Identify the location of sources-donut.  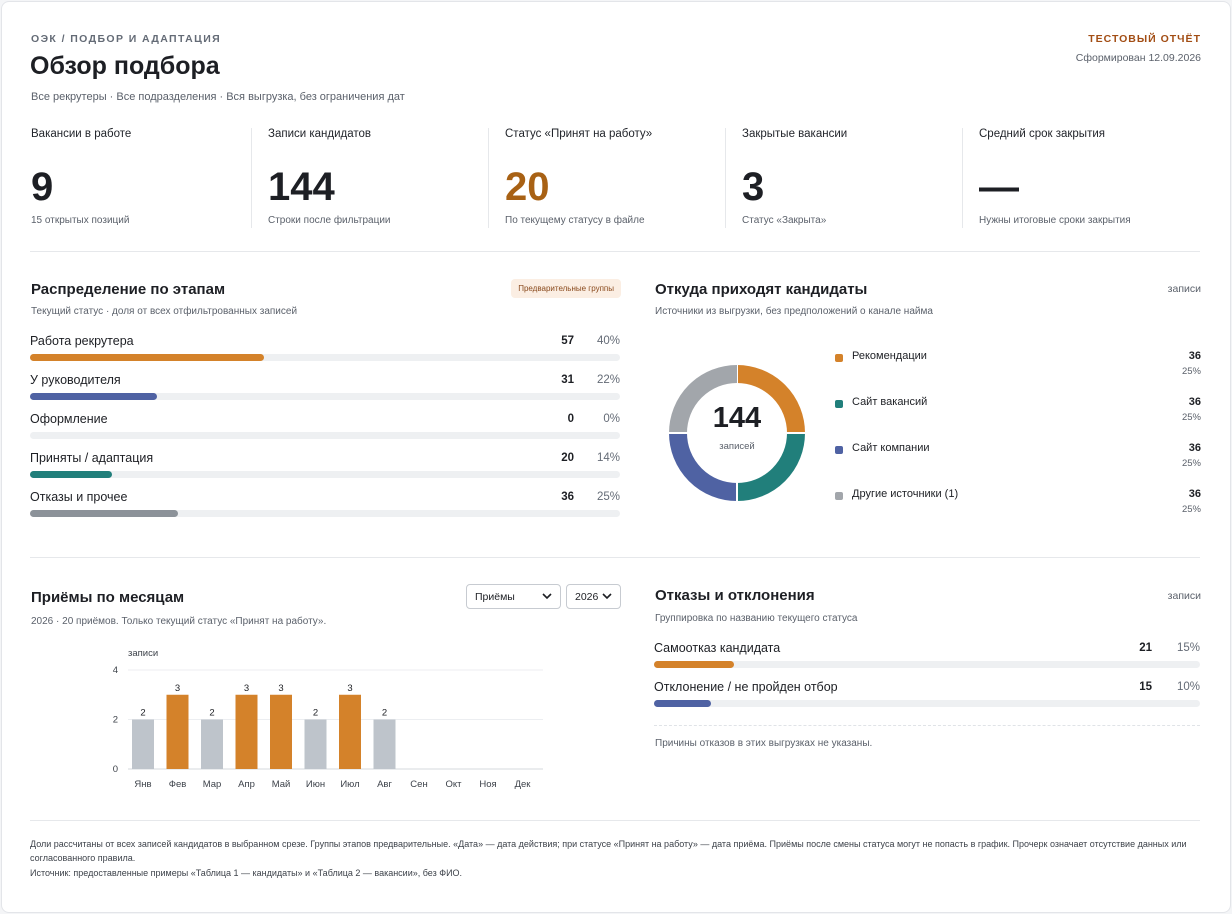
(737, 433).